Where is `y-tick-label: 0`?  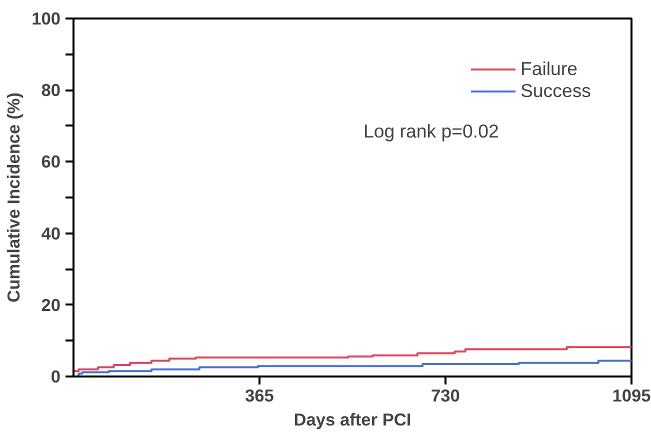 y-tick-label: 0 is located at coordinates (55, 376).